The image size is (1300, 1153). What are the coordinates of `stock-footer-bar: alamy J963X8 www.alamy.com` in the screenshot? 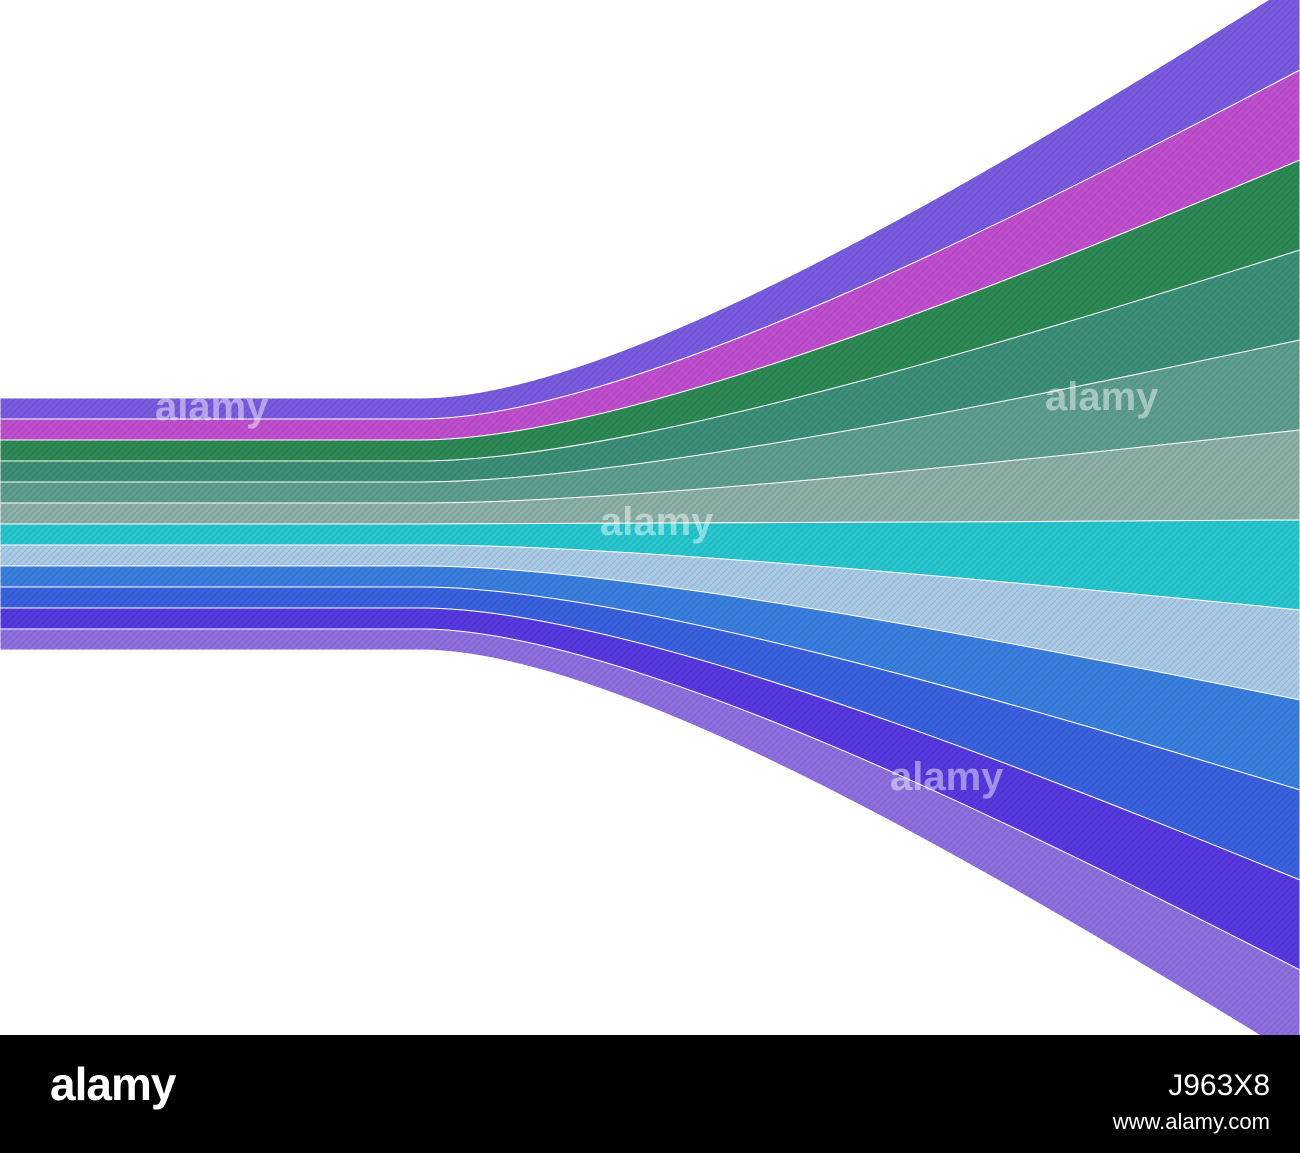 It's located at (650, 1094).